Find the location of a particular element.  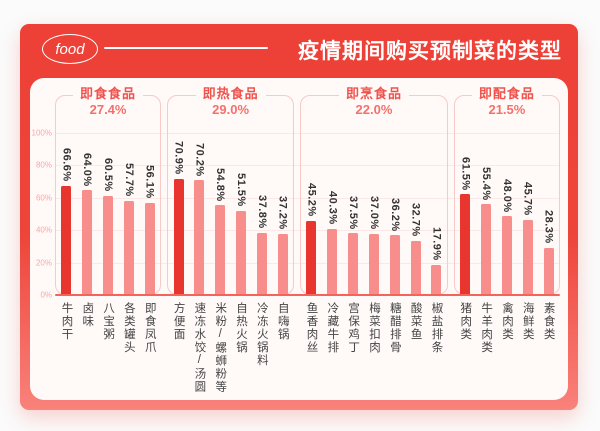

bar-category-label: 牛羊肉类 is located at coordinates (486, 328).